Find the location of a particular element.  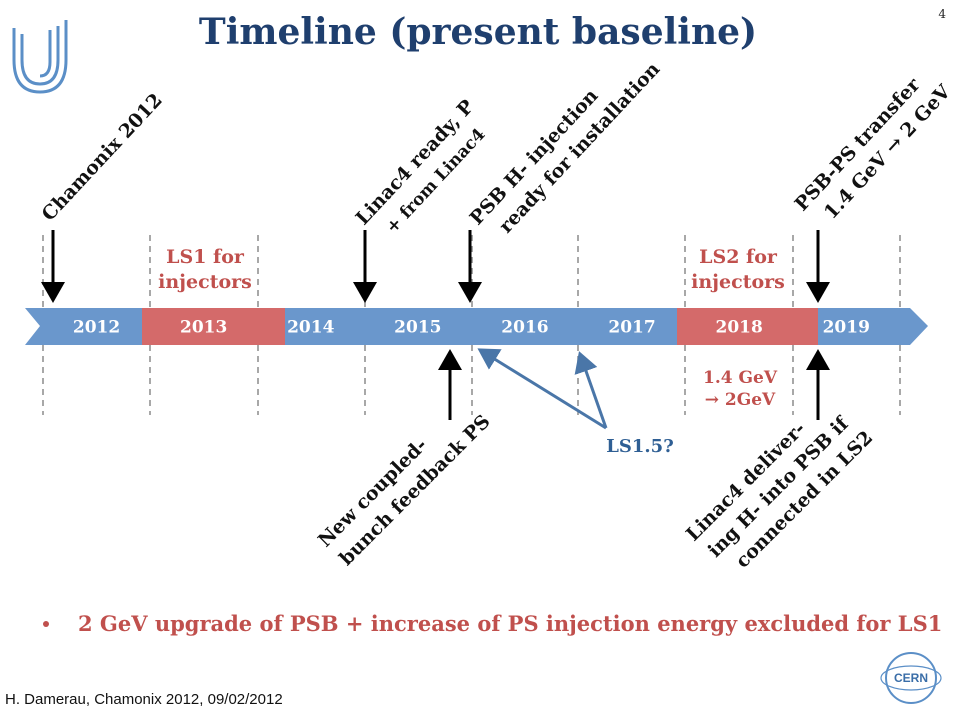

year-label: 2019 is located at coordinates (846, 328).